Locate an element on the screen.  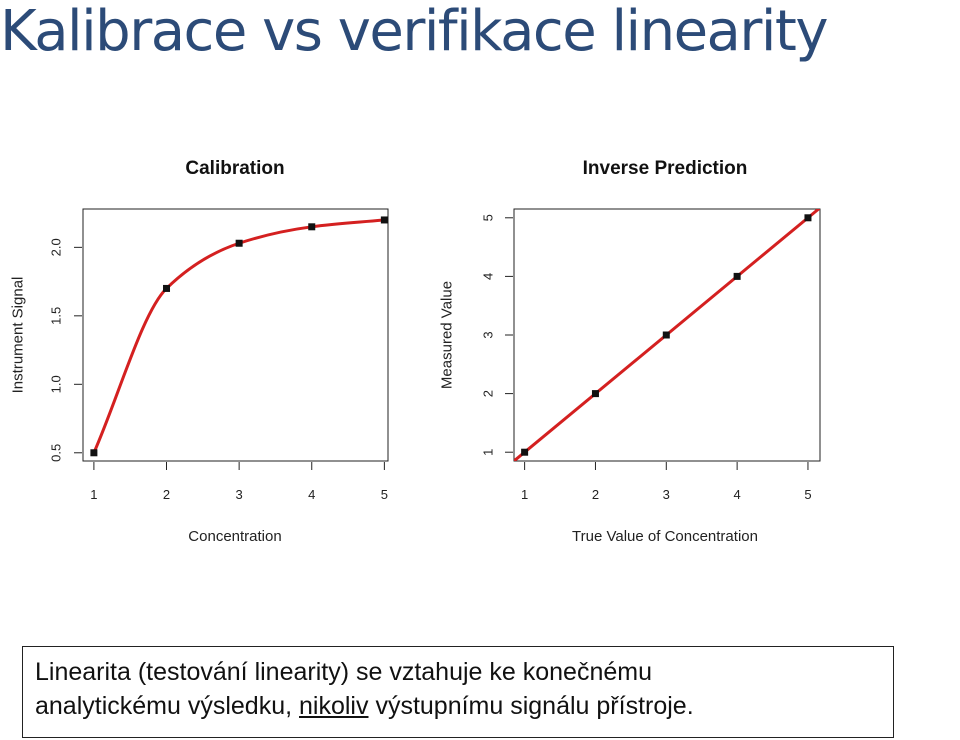
x-axis-label: Concentration is located at coordinates (234, 536).